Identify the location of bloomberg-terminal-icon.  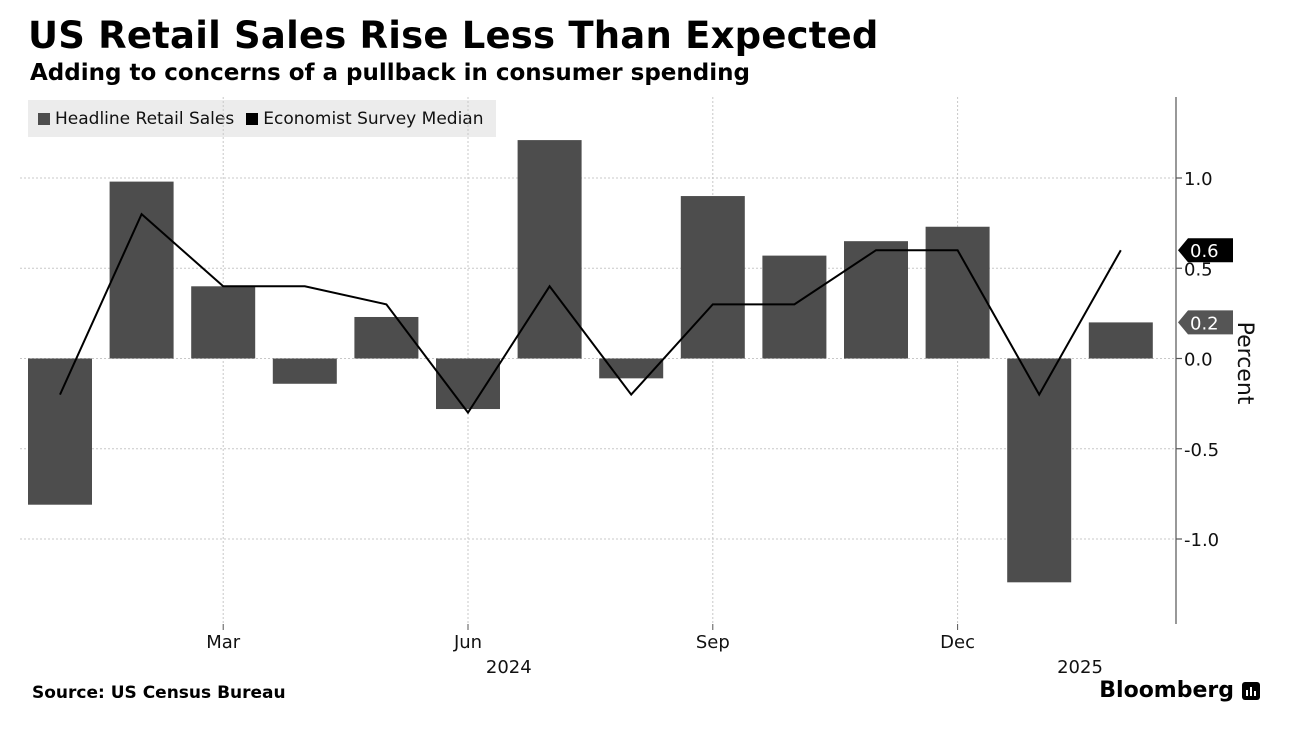
(1251, 690).